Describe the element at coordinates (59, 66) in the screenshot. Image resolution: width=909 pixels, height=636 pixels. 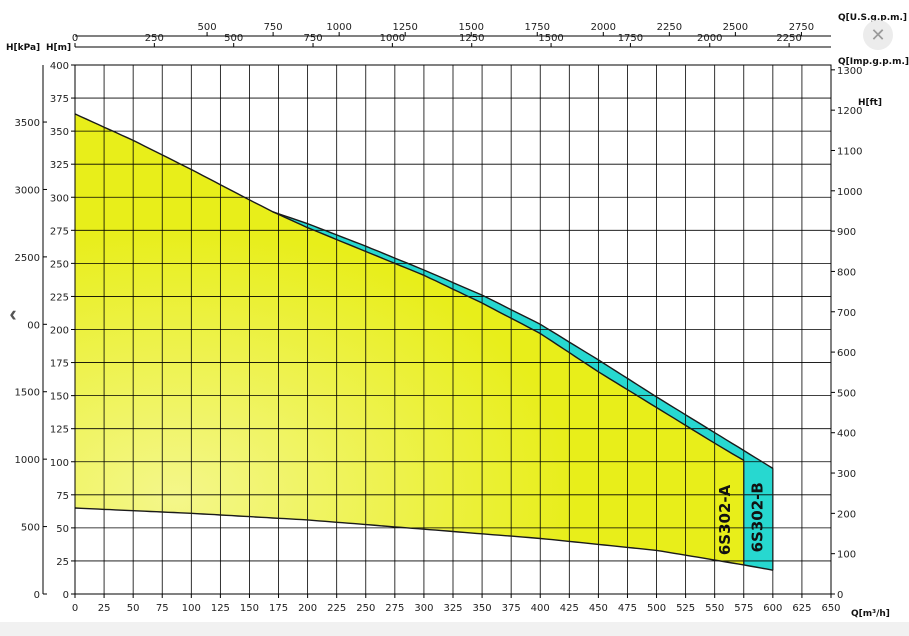
I see `y-left-m-tick-label: 400` at that location.